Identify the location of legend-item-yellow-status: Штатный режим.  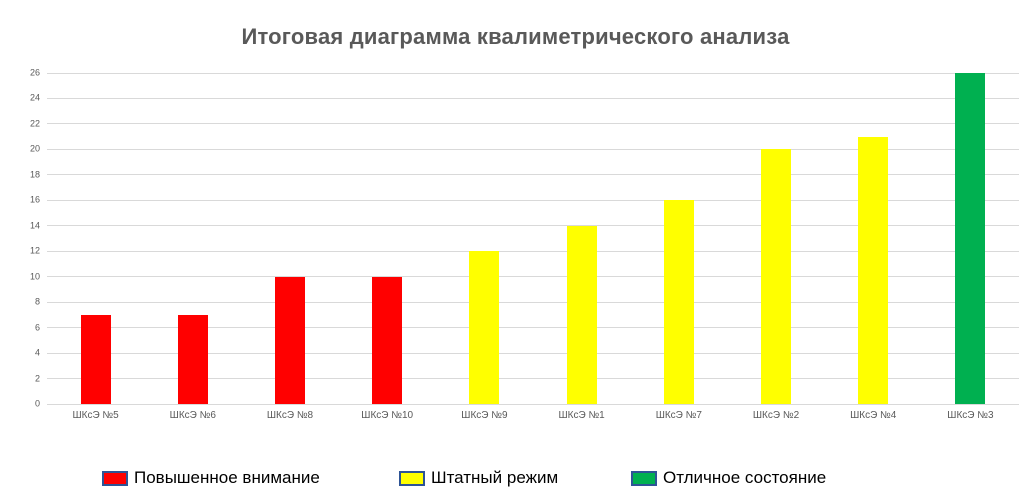
(478, 478).